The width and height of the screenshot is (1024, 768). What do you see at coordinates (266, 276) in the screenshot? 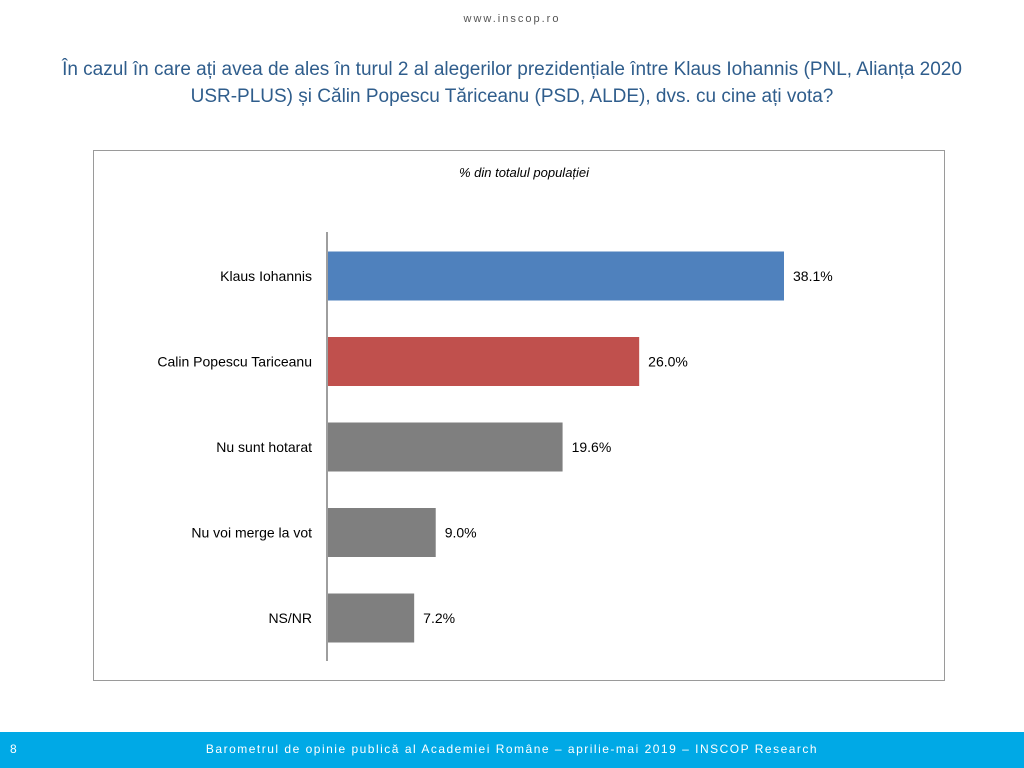
I see `category-label: Klaus Iohannis` at bounding box center [266, 276].